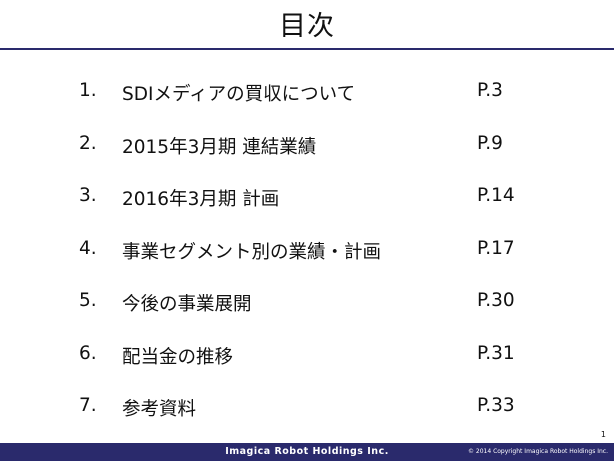 The image size is (614, 461). I want to click on toc-item: 2. 2015年3月期 連結業績 P.9, so click(307, 153).